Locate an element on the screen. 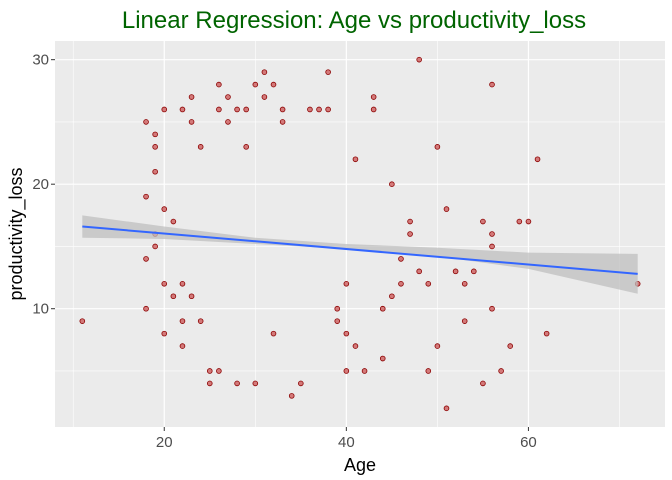 Image resolution: width=672 pixels, height=480 pixels. y-tick-label: 30 is located at coordinates (40, 60).